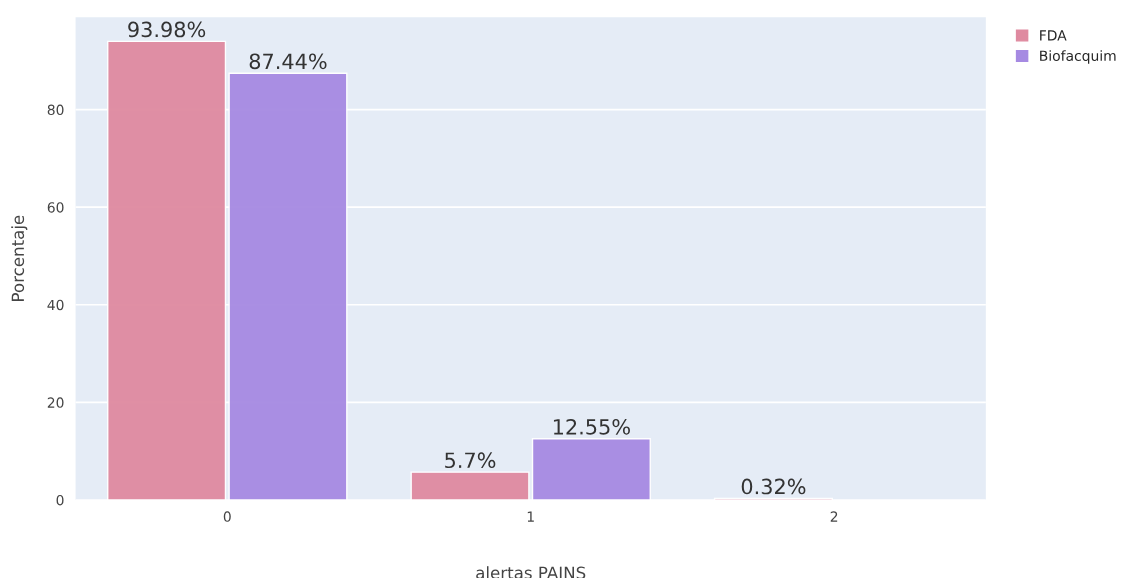  What do you see at coordinates (227, 516) in the screenshot?
I see `x-tick-label: 0` at bounding box center [227, 516].